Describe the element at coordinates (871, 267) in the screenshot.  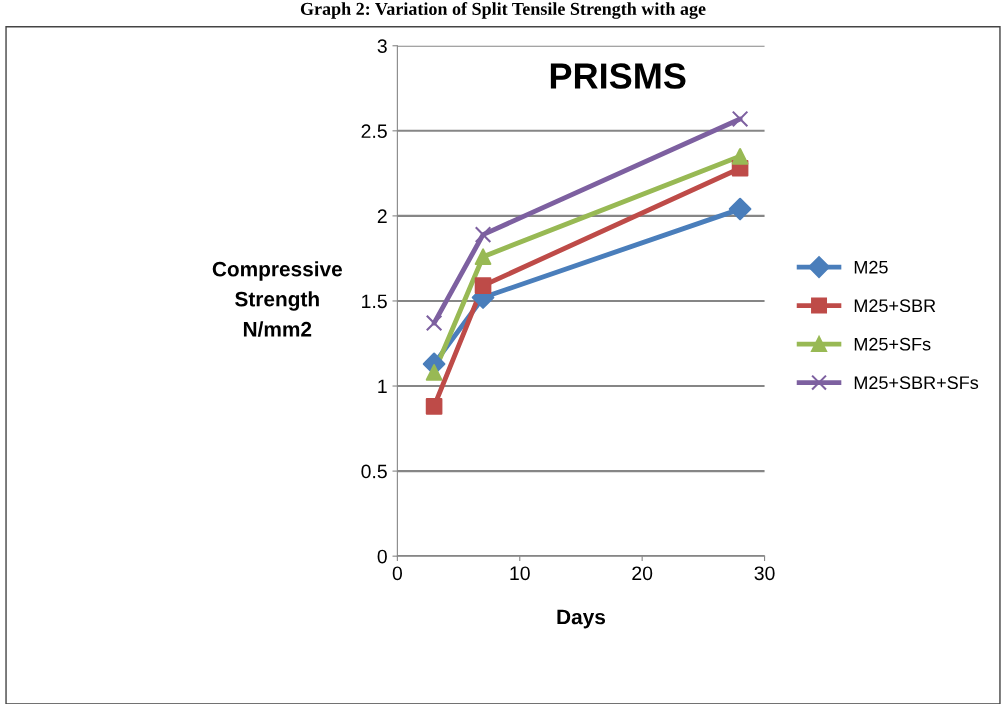
I see `legend-label: M25` at that location.